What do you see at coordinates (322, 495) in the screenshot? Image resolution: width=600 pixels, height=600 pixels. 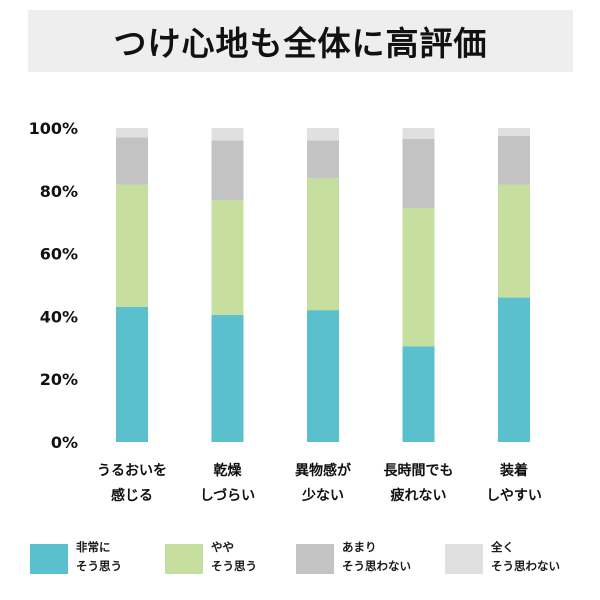 I see `category-label: 少ない` at bounding box center [322, 495].